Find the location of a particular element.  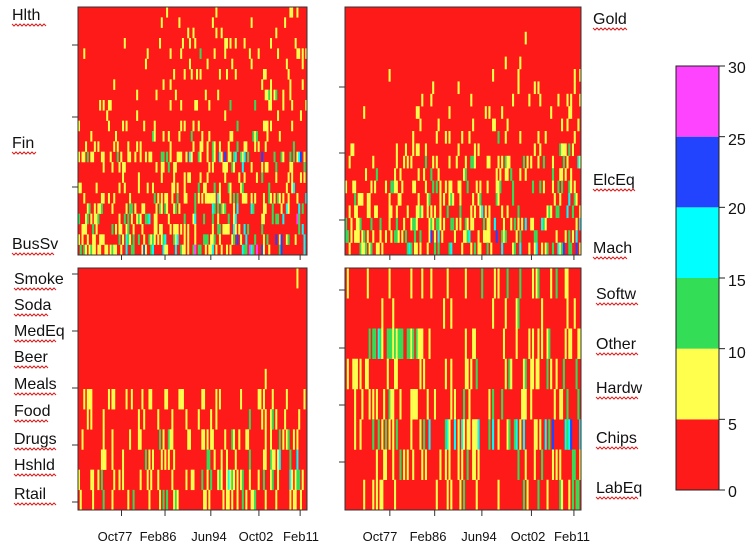

row-label: Fin is located at coordinates (23, 143).